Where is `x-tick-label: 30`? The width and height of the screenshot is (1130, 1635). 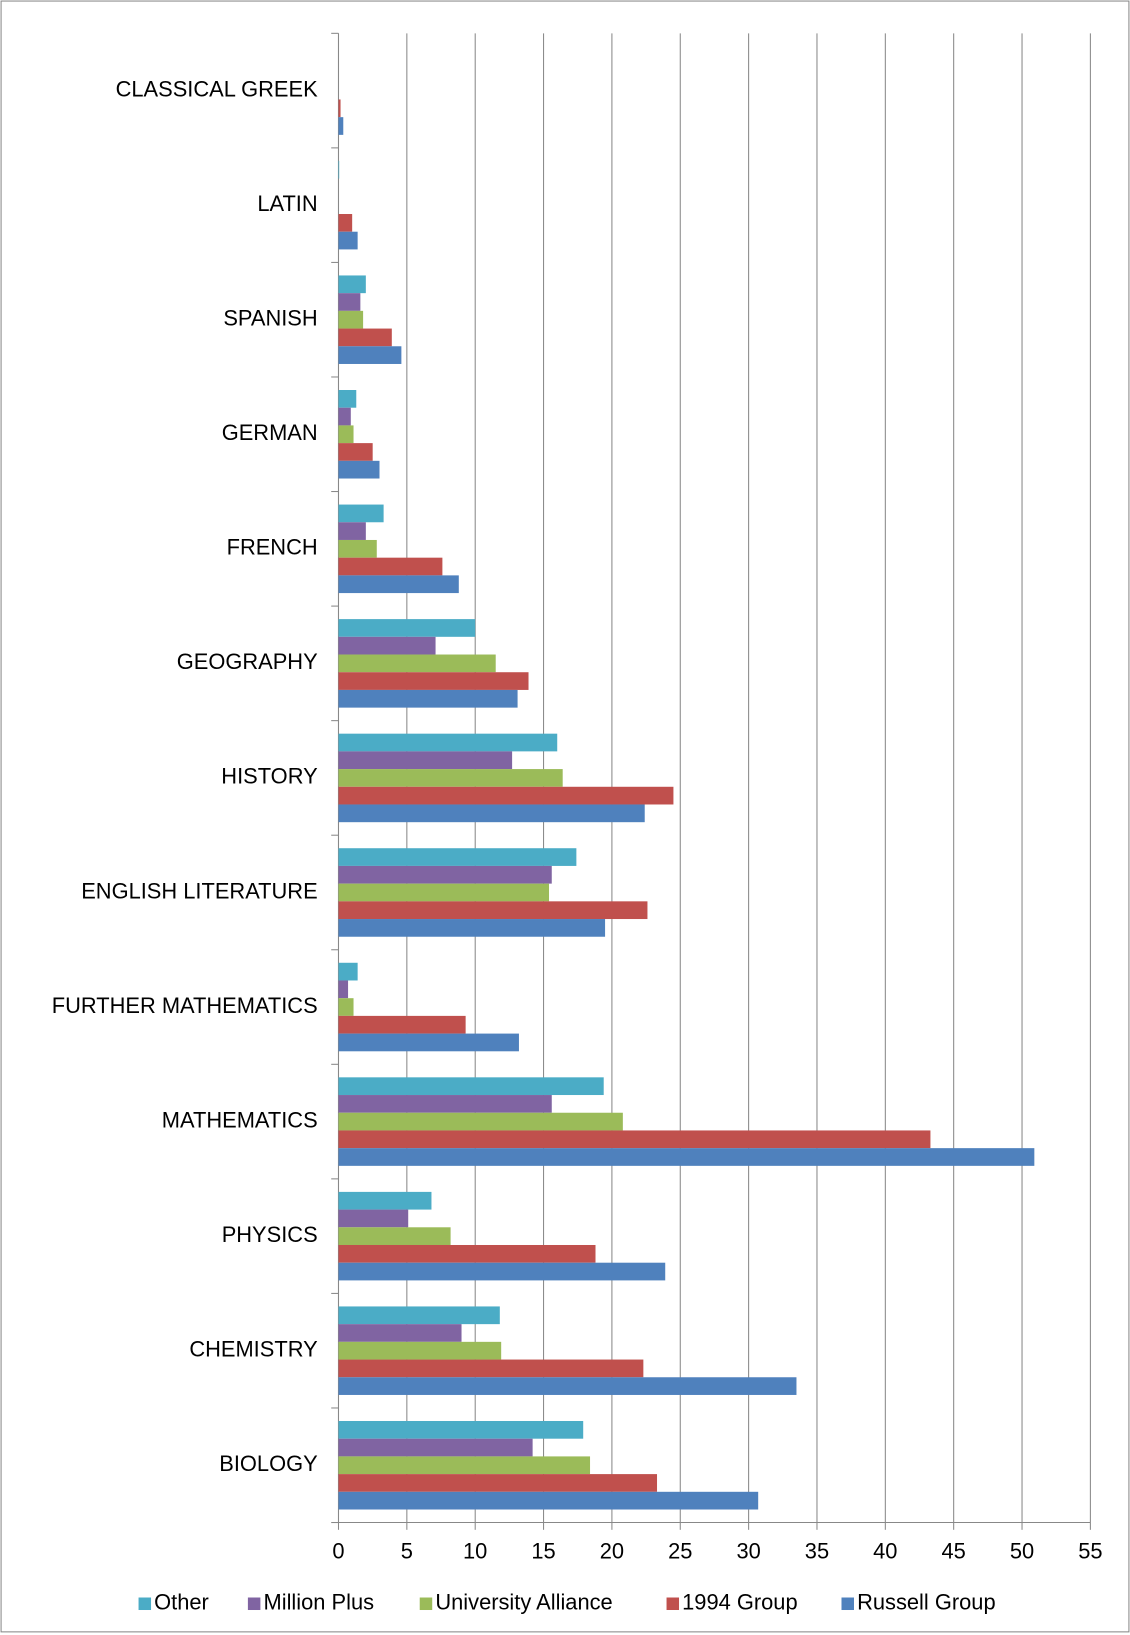 x-tick-label: 30 is located at coordinates (748, 1551).